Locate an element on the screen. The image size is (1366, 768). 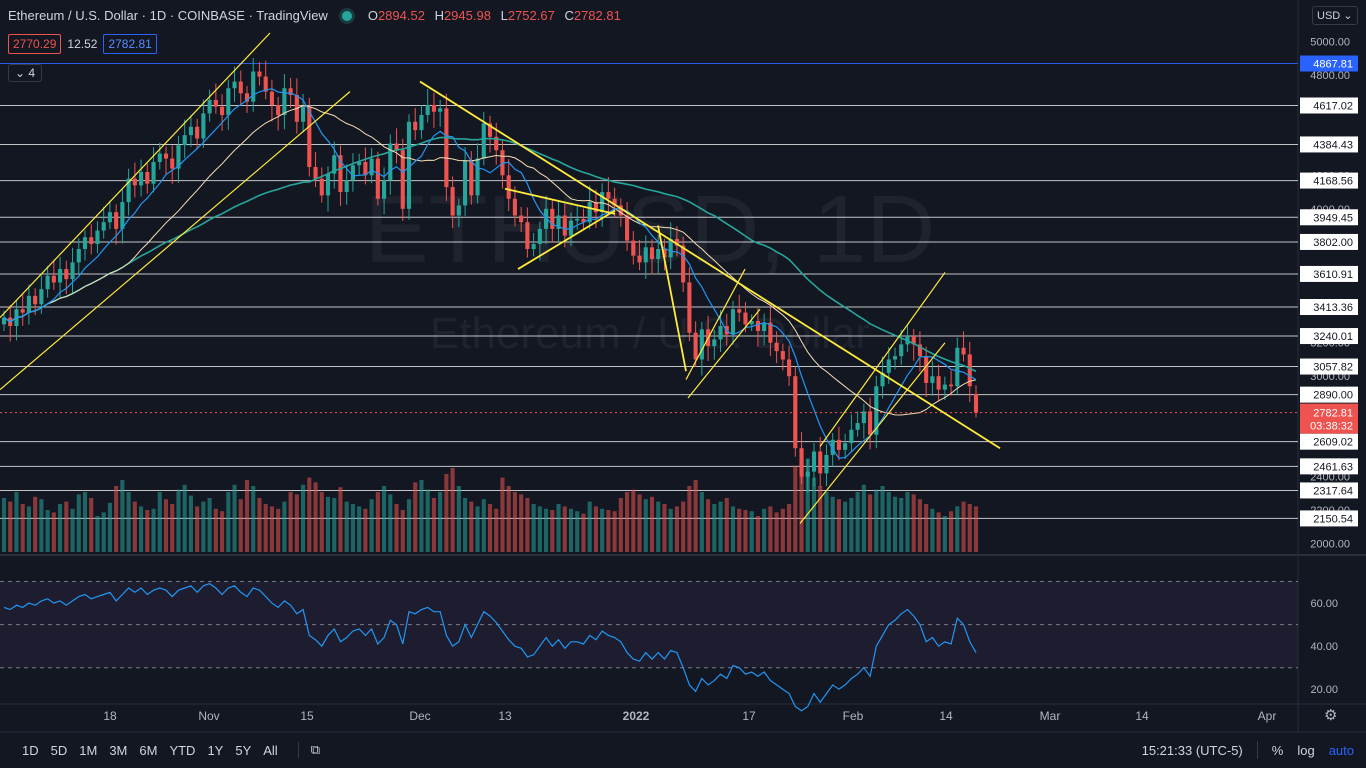
calendar-range-icon: ⧉ is located at coordinates (308, 750).